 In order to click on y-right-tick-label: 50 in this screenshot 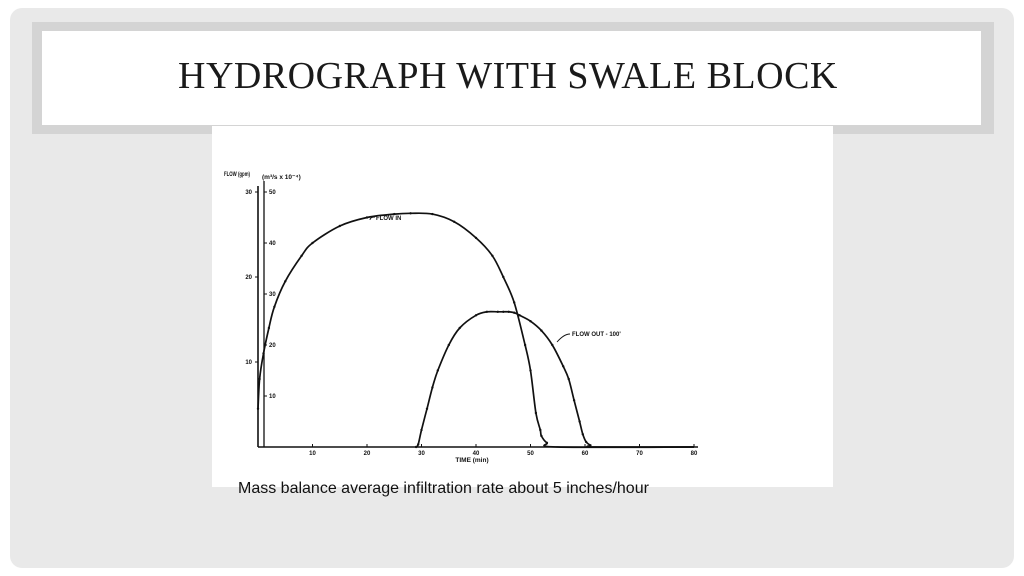, I will do `click(272, 193)`.